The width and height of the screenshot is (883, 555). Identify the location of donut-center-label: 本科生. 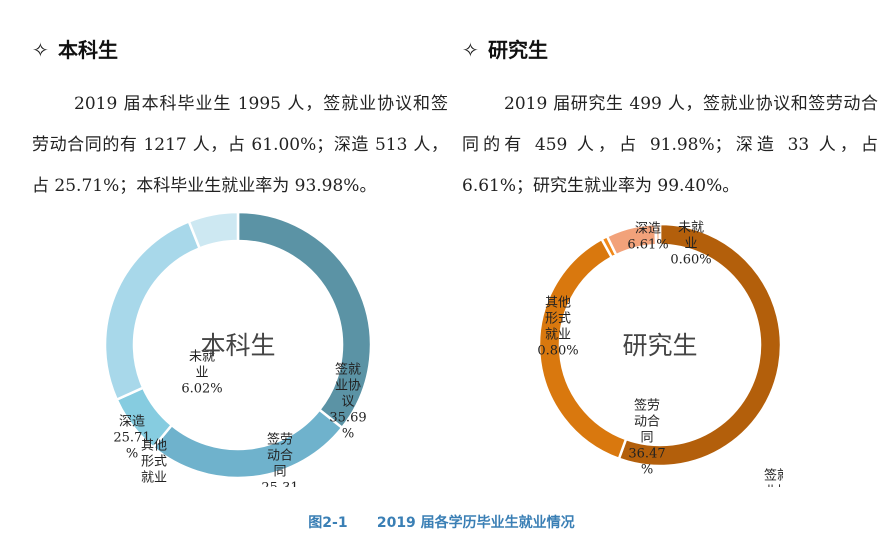
(237, 345).